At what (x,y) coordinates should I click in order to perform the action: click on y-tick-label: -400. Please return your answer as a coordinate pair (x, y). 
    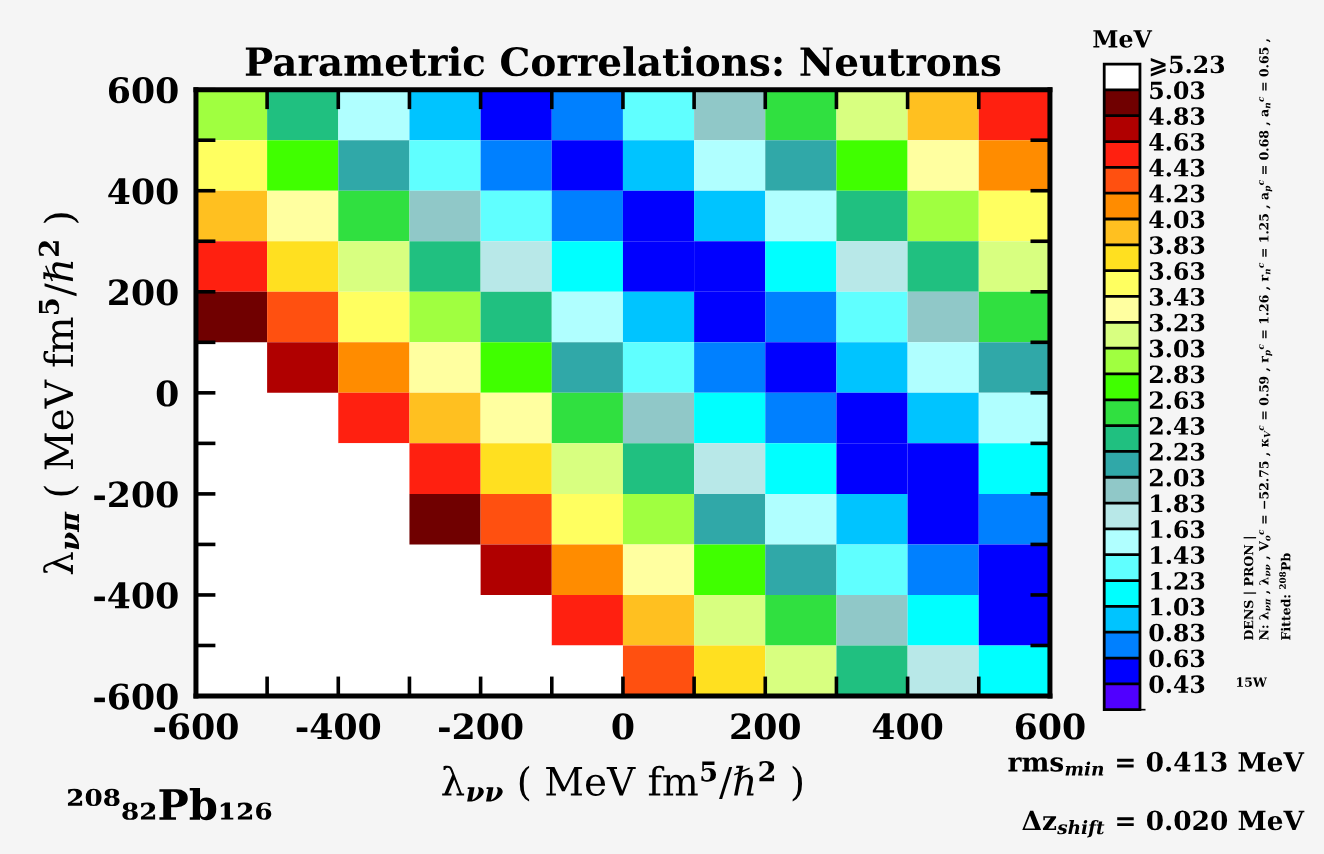
    Looking at the image, I should click on (136, 595).